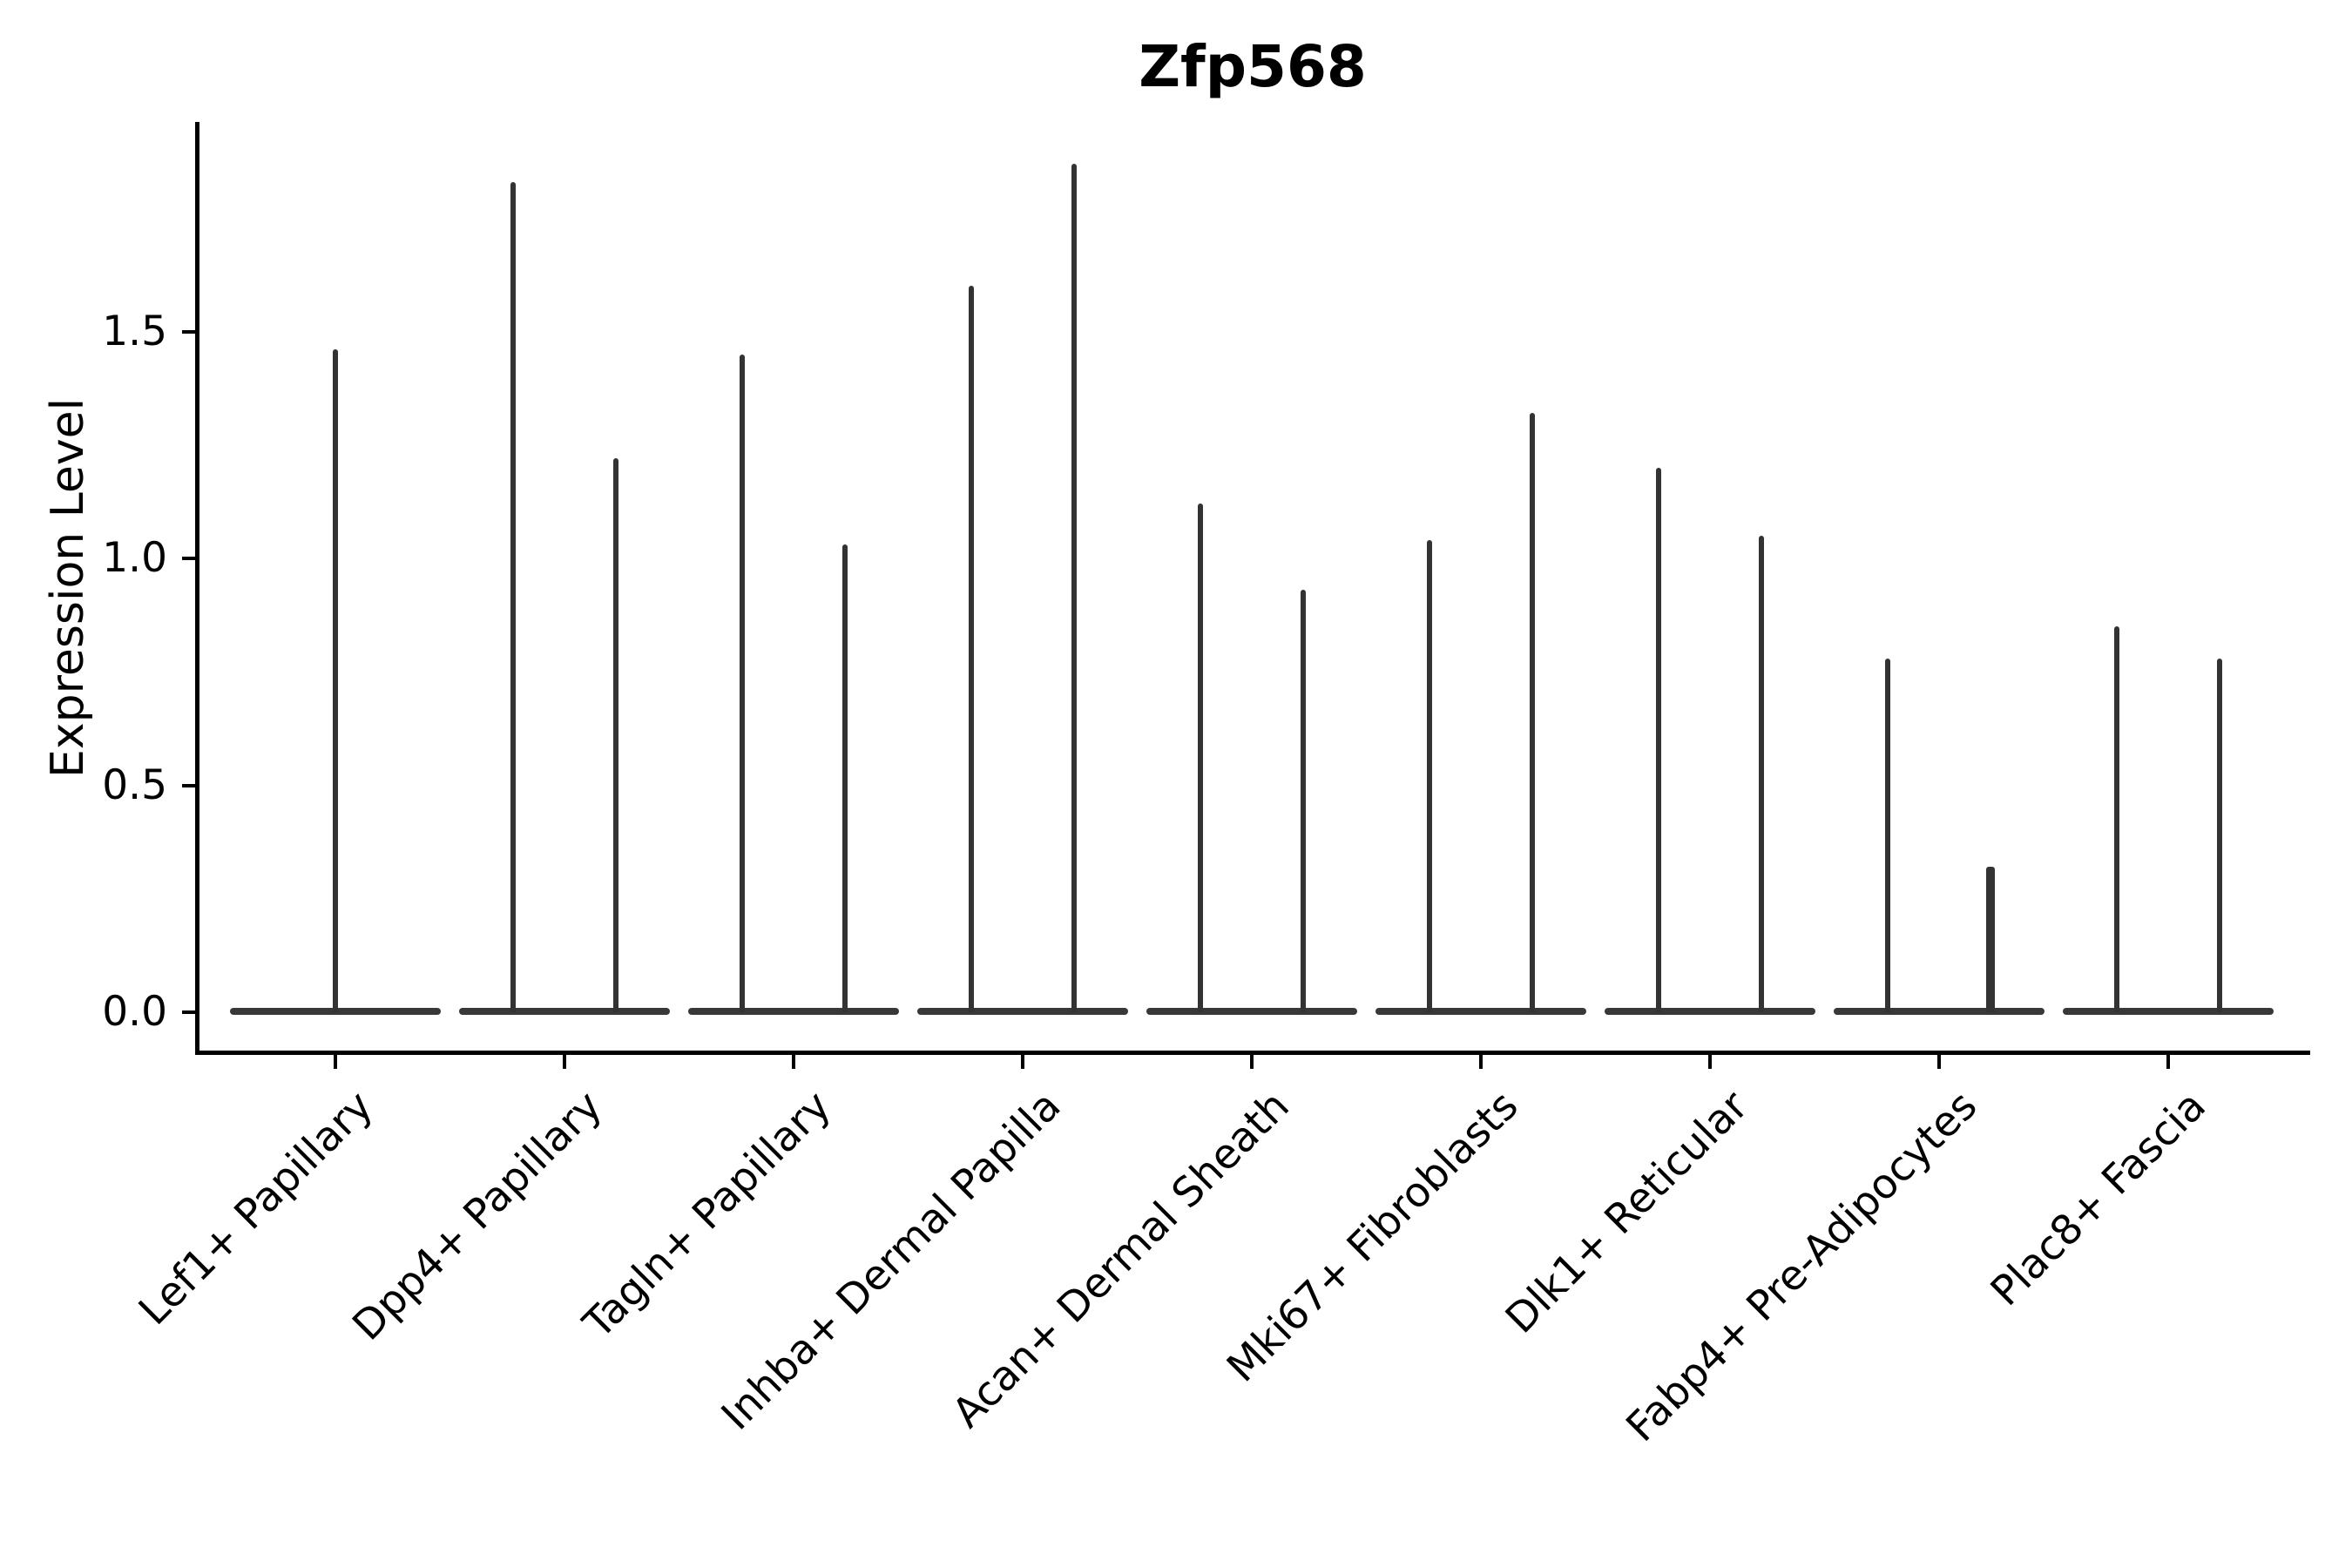 The image size is (2352, 1568). What do you see at coordinates (134, 1012) in the screenshot?
I see `y-tick-label: 0.0` at bounding box center [134, 1012].